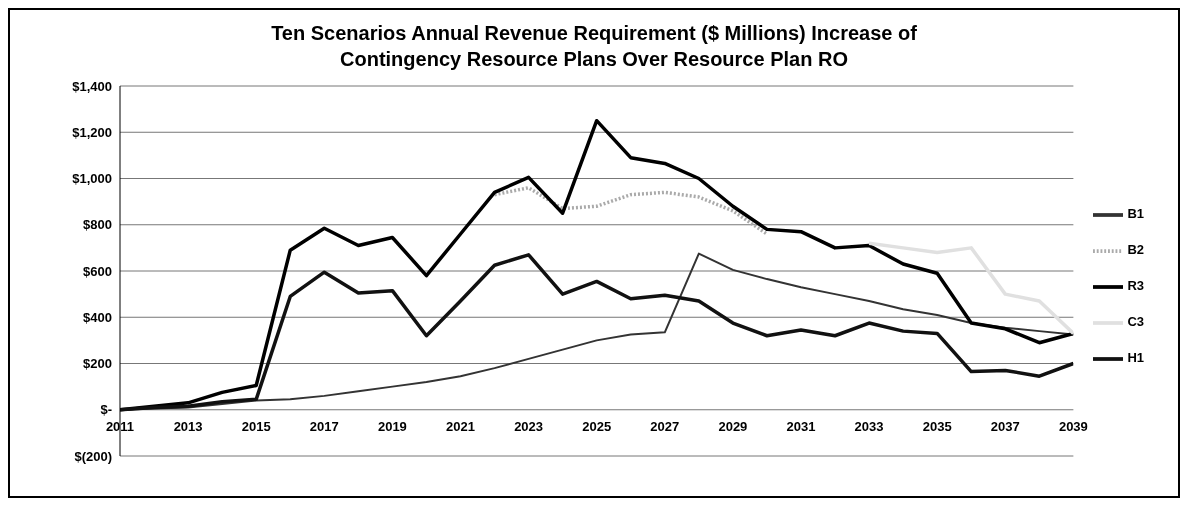 The image size is (1186, 512). What do you see at coordinates (92, 179) in the screenshot?
I see `y-tick-label: $1,000` at bounding box center [92, 179].